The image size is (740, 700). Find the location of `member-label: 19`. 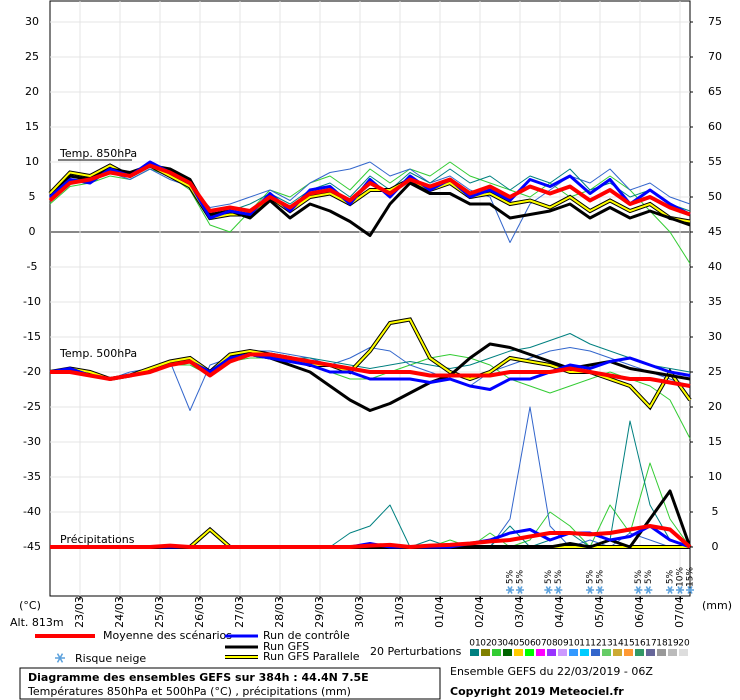

member-label: 19 is located at coordinates (673, 644).